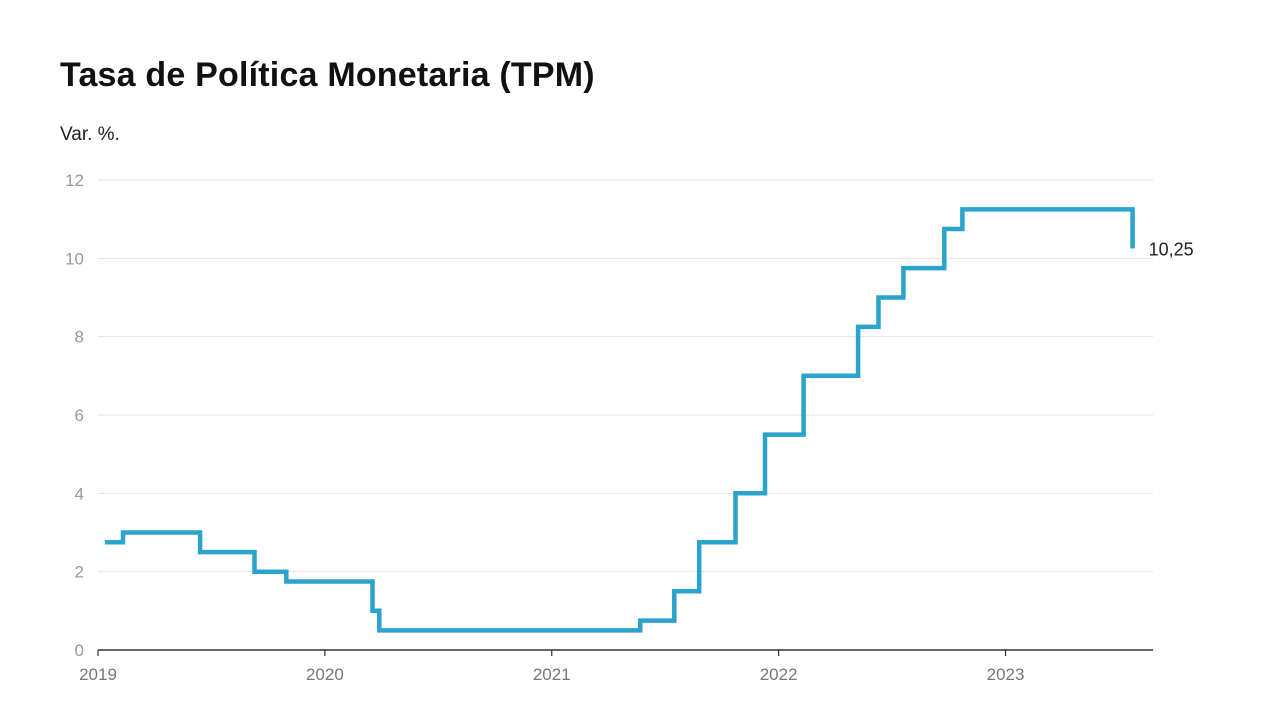  What do you see at coordinates (1006, 674) in the screenshot?
I see `x-tick-label: 2023` at bounding box center [1006, 674].